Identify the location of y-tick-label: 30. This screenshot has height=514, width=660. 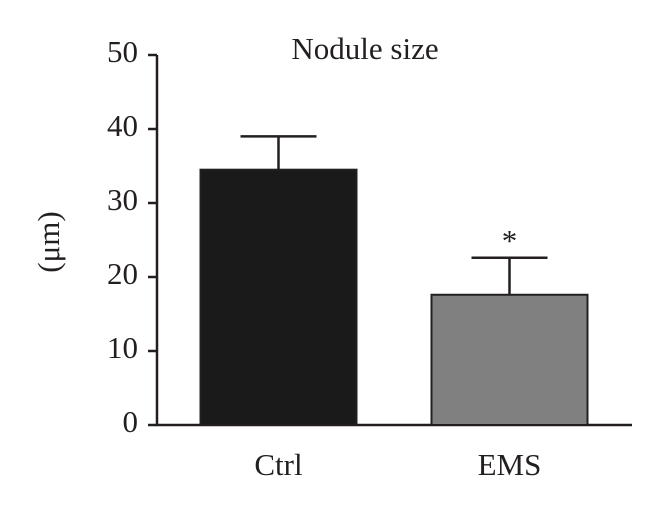
(122, 199).